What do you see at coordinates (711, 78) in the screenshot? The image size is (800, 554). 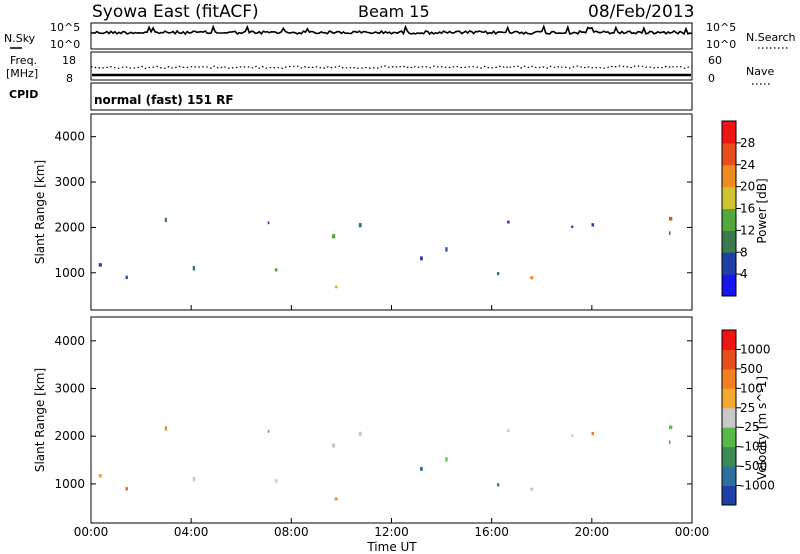 I see `nave-tick-bottom: 0` at bounding box center [711, 78].